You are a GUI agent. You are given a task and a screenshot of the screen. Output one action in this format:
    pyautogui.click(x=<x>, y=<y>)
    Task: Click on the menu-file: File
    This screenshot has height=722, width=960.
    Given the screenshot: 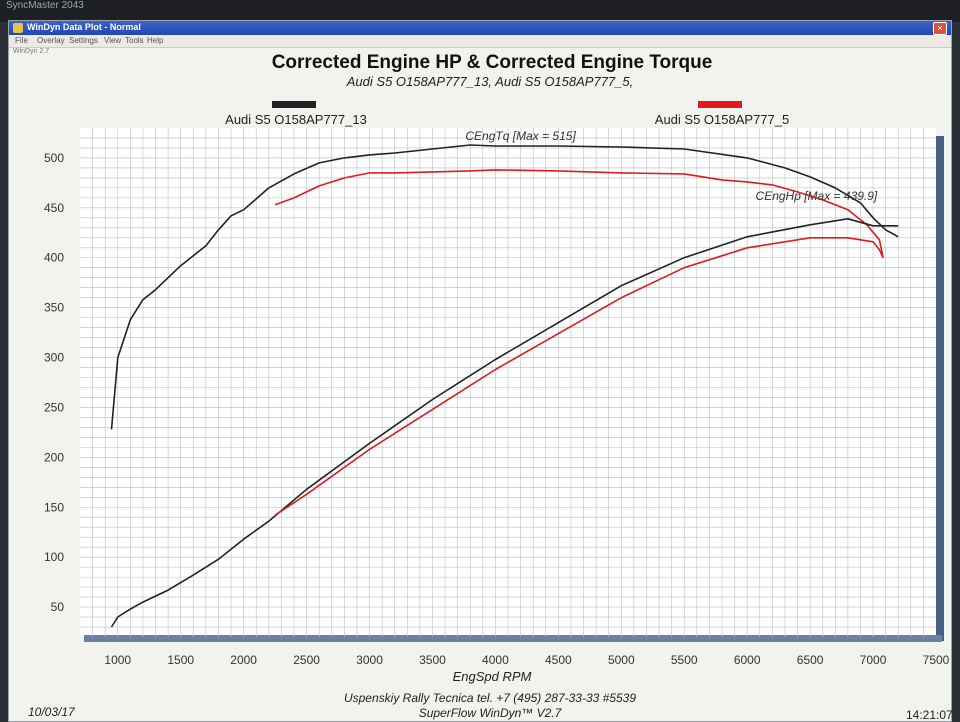 What is the action you would take?
    pyautogui.click(x=21, y=40)
    